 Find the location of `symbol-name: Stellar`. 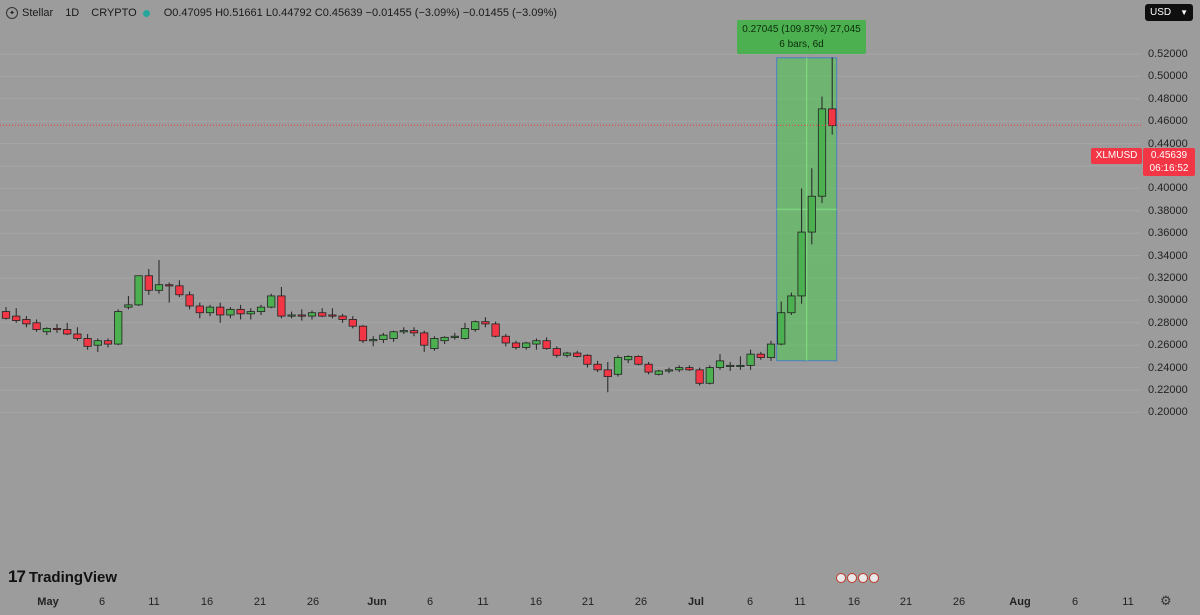

symbol-name: Stellar is located at coordinates (38, 13).